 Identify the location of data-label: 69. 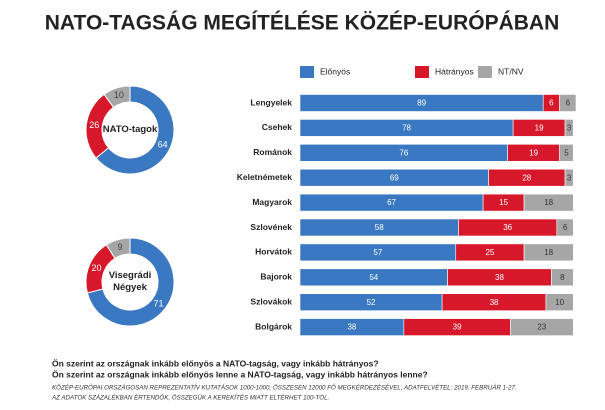
(394, 177).